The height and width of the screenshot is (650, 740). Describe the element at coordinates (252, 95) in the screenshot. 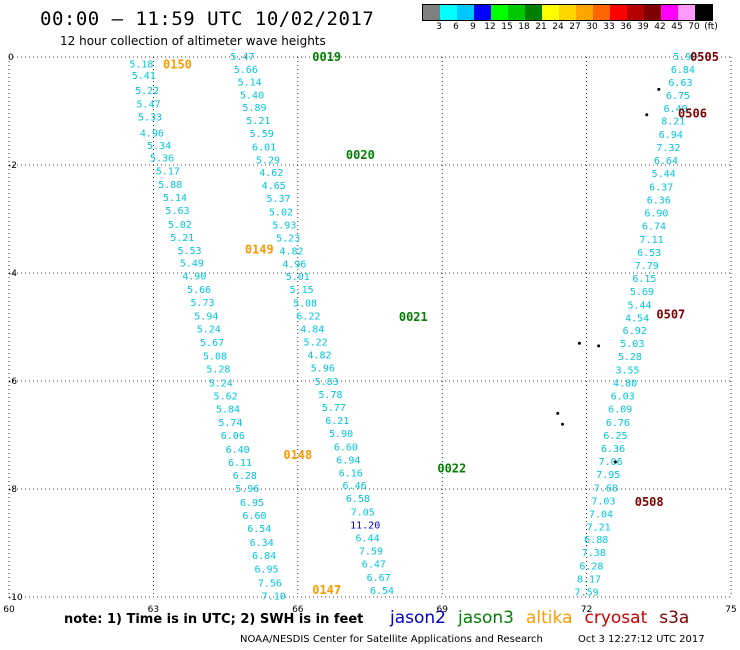

I see `swh-data-point: 5.40` at that location.